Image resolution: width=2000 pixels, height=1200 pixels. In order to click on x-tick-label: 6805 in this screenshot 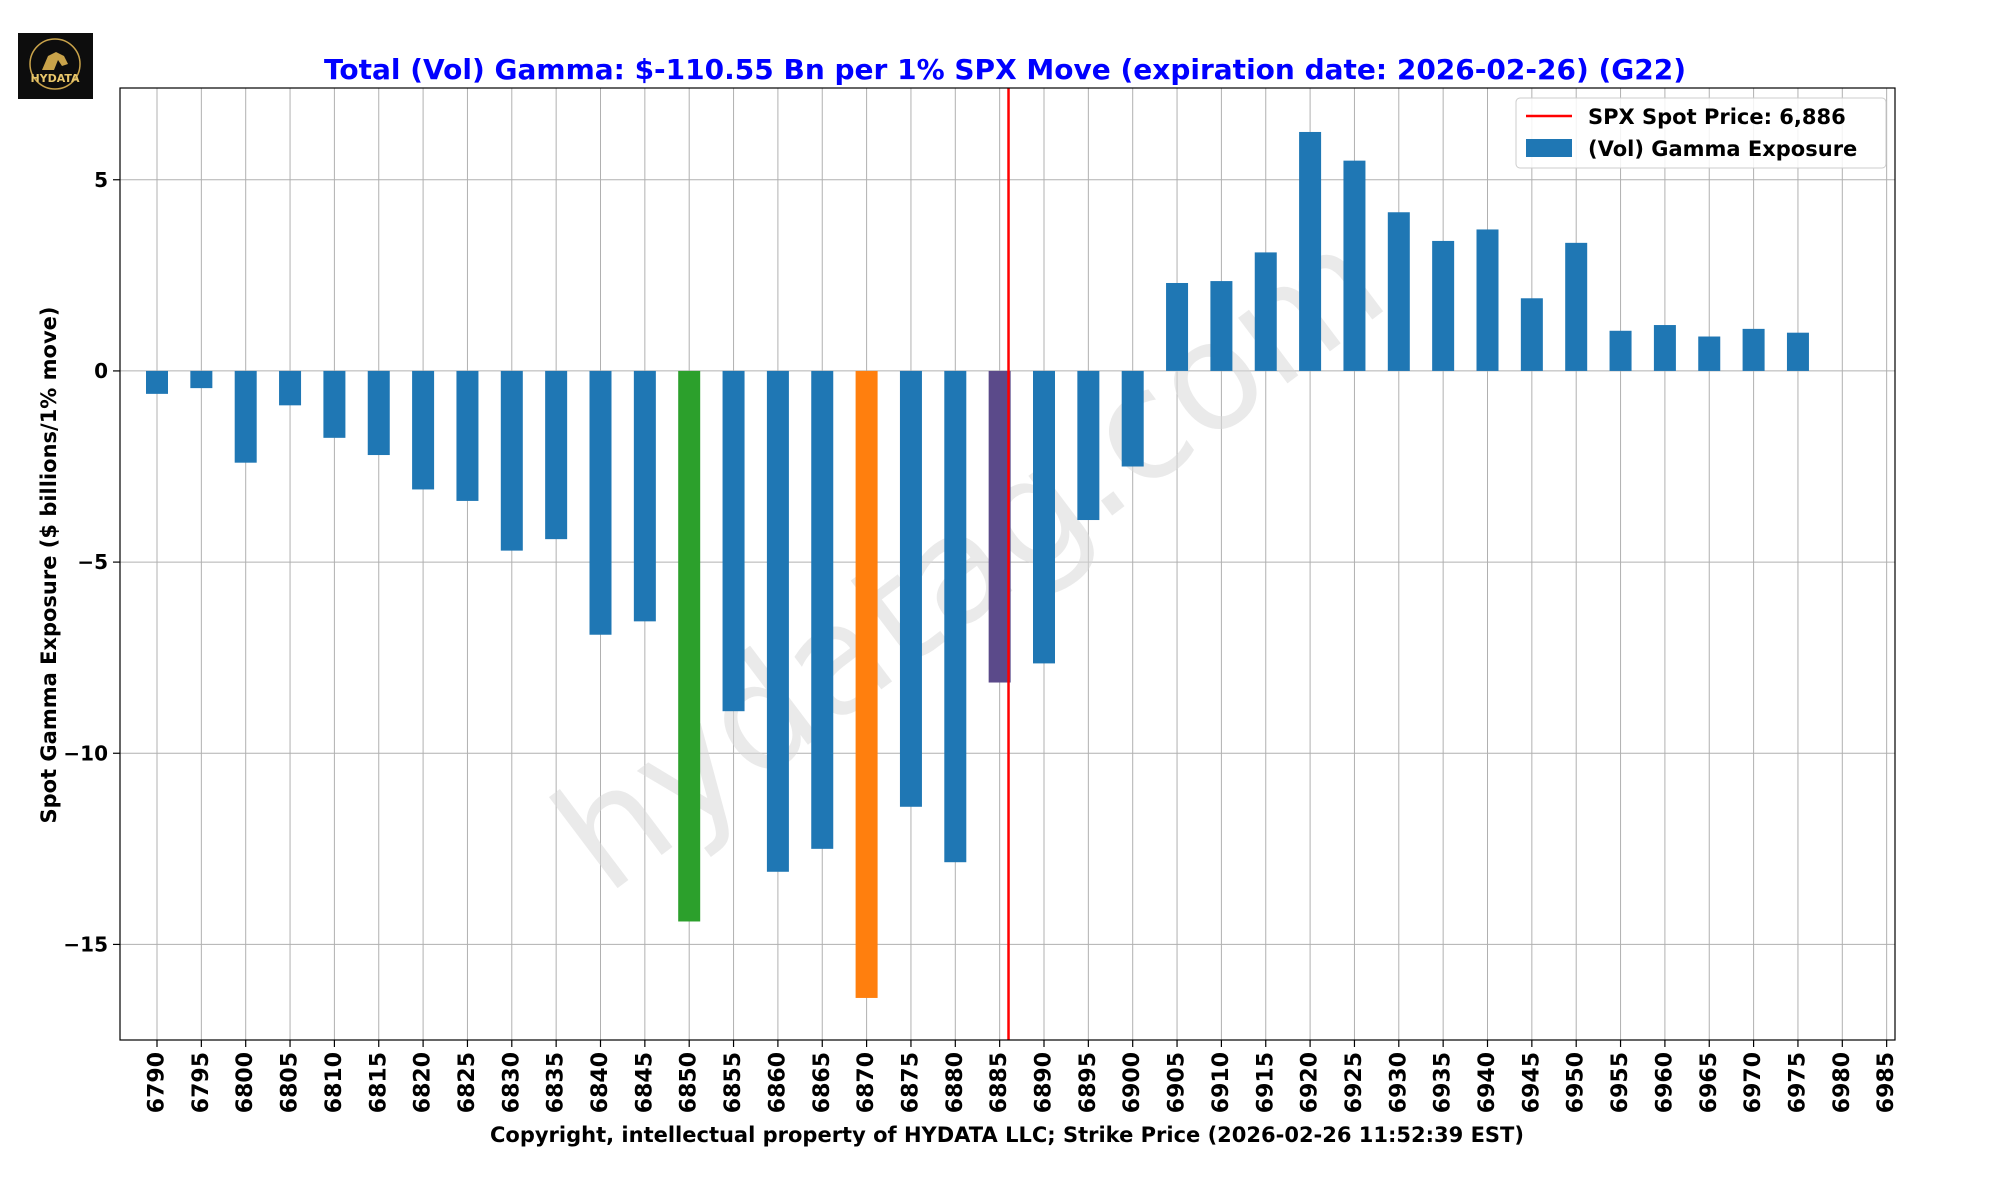, I will do `click(290, 1082)`.